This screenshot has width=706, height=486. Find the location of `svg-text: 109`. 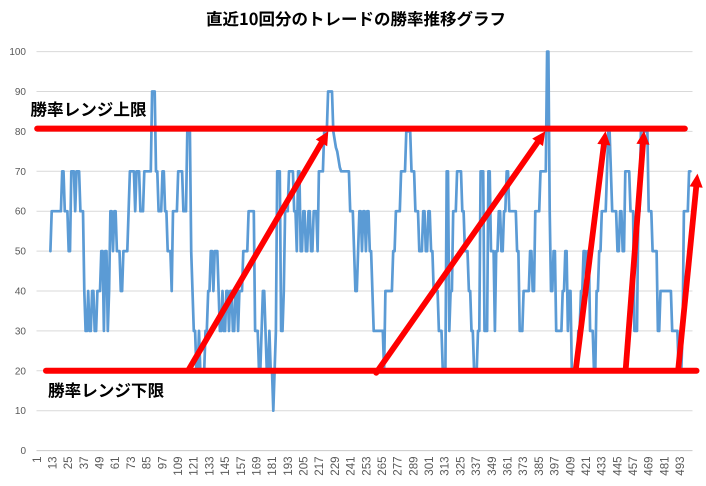

svg-text: 109 is located at coordinates (179, 466).